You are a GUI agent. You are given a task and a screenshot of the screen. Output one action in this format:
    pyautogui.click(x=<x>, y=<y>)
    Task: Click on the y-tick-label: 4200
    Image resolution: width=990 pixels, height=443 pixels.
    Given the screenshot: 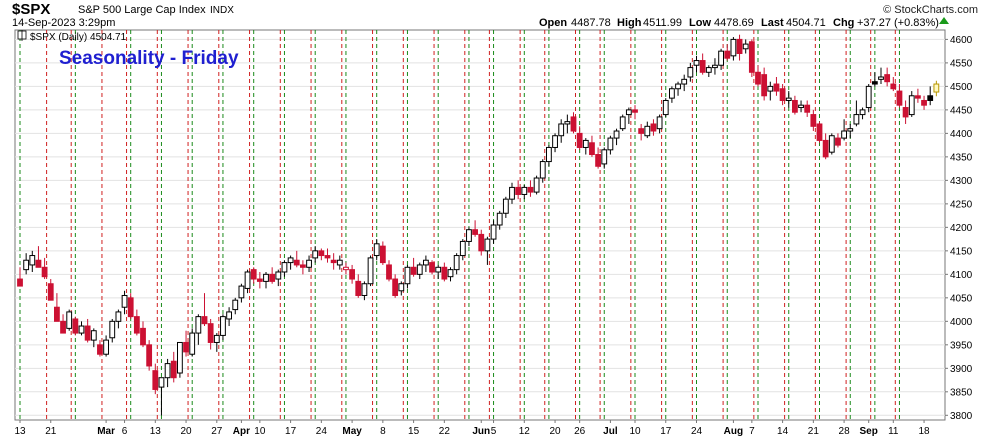 What is the action you would take?
    pyautogui.click(x=961, y=228)
    